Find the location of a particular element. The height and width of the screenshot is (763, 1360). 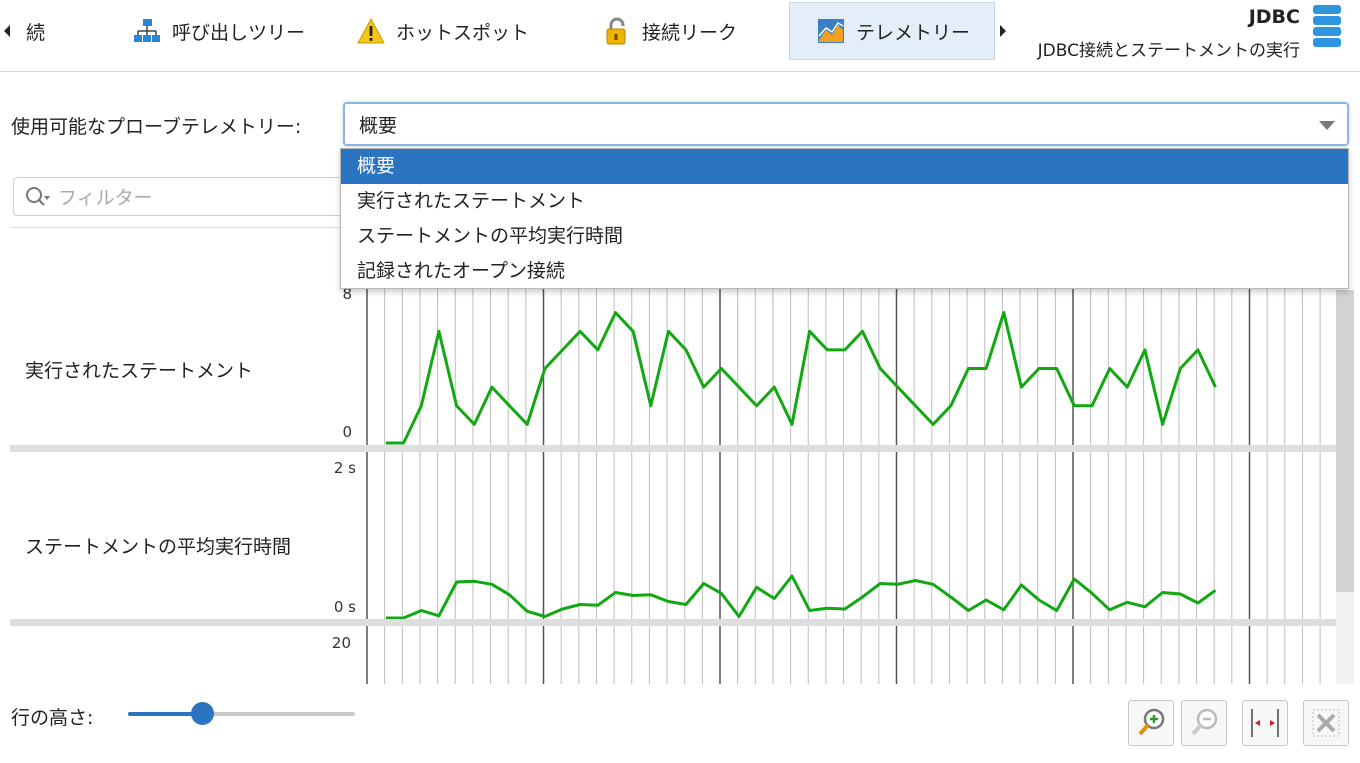

tab-bar: 続 呼び出しツリー ホットスポット 接続リーク is located at coordinates (680, 36).